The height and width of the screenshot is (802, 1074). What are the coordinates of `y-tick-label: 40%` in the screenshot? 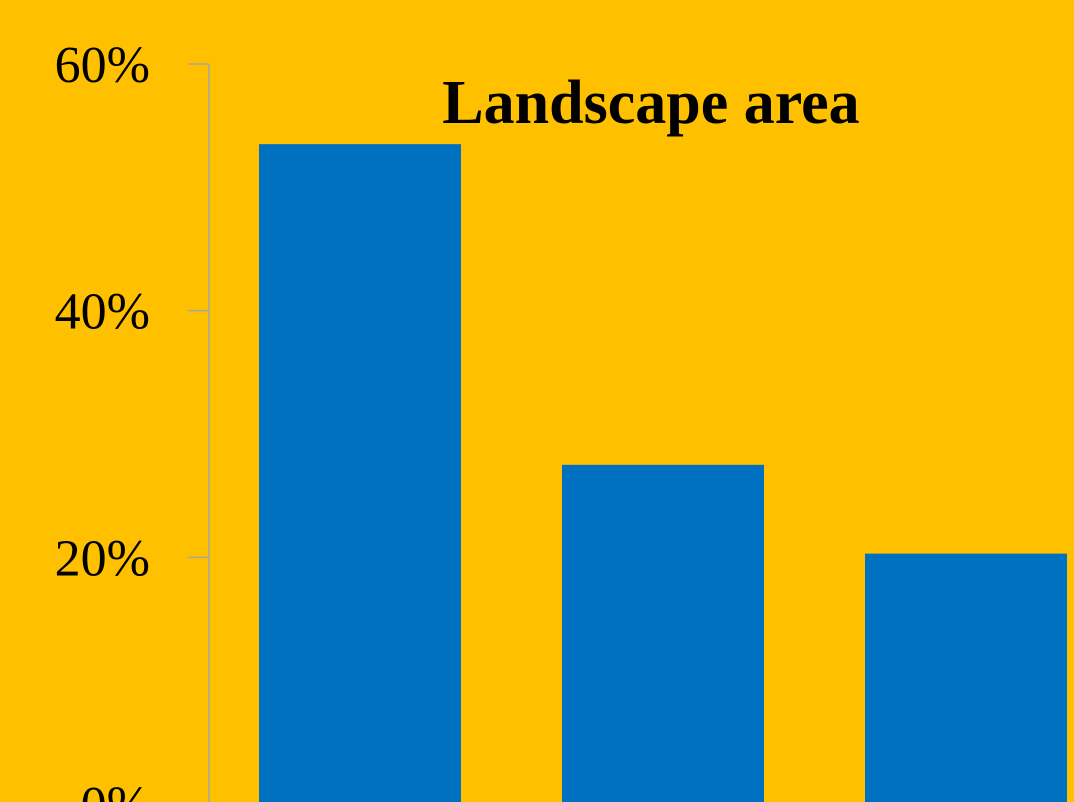 It's located at (102, 312).